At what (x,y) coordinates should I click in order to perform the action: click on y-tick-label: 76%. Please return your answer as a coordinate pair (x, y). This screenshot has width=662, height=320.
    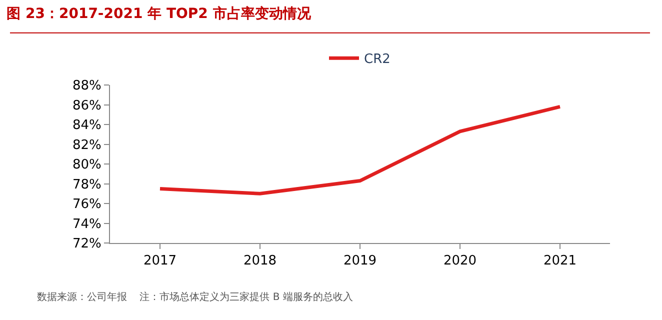
    Looking at the image, I should click on (87, 204).